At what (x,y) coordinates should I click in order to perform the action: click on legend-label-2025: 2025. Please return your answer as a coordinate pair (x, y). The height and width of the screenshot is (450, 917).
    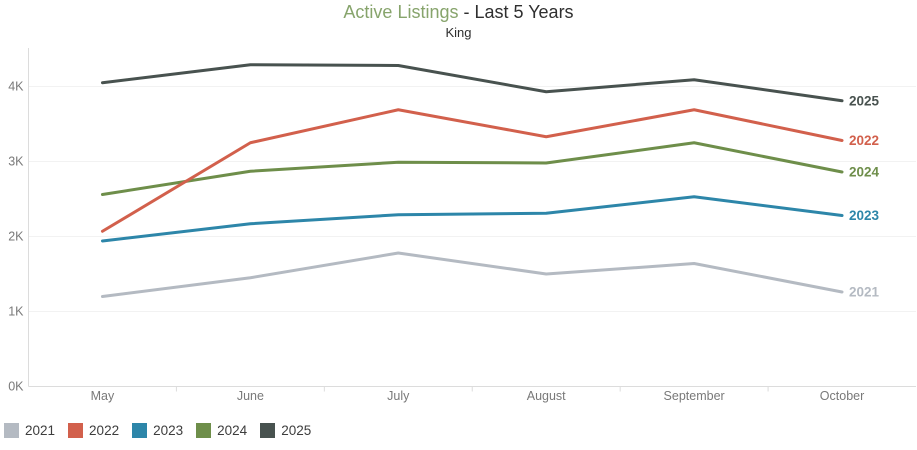
    Looking at the image, I should click on (296, 430).